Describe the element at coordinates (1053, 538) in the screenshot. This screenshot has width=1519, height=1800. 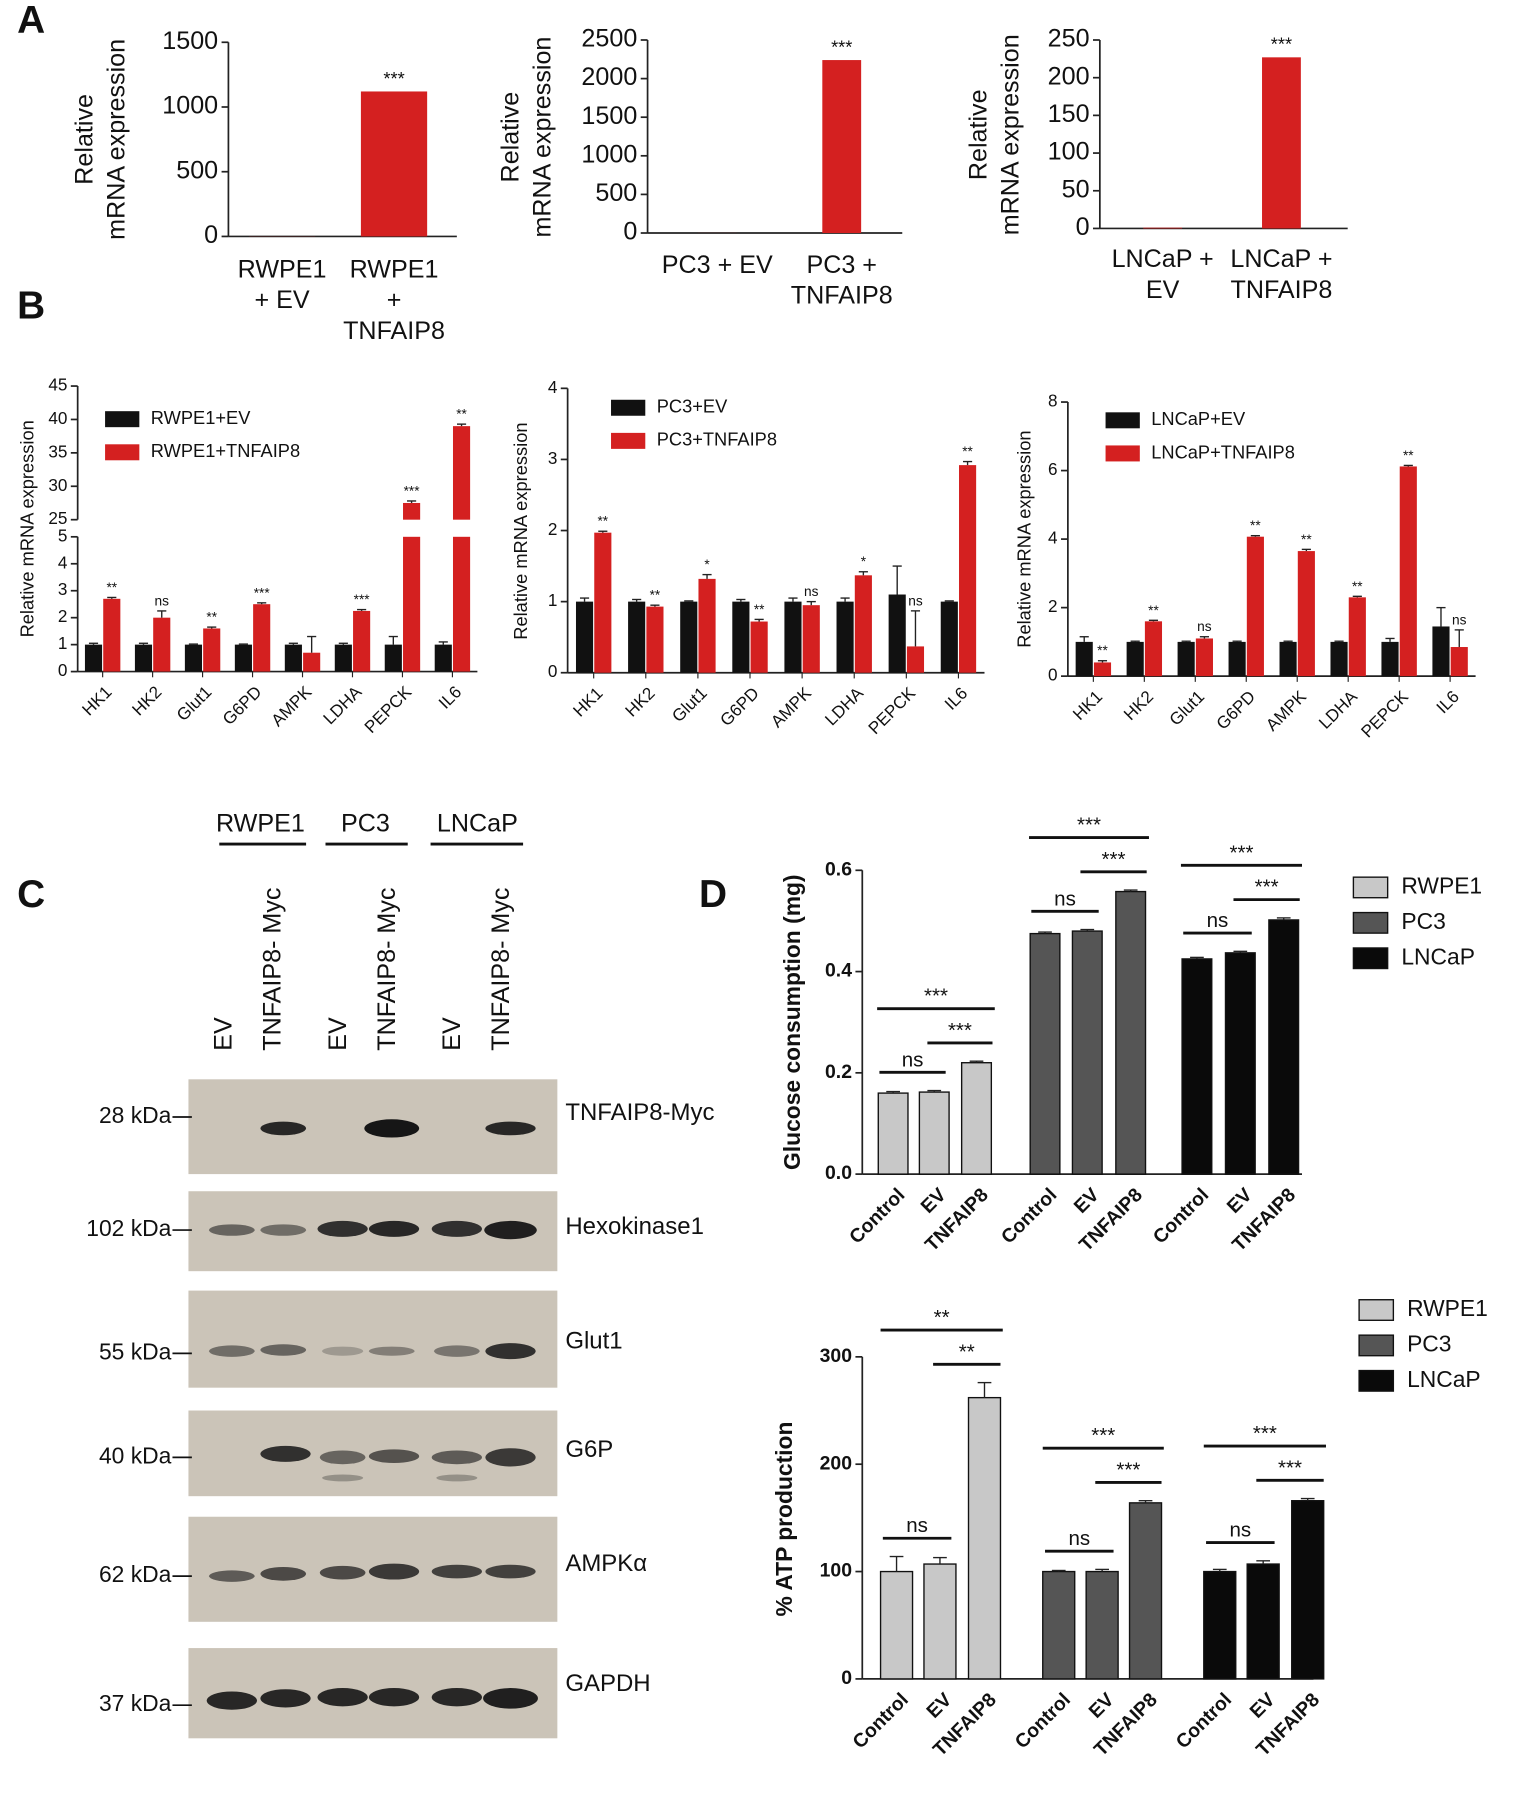
I see `y-tick-label: 4` at that location.